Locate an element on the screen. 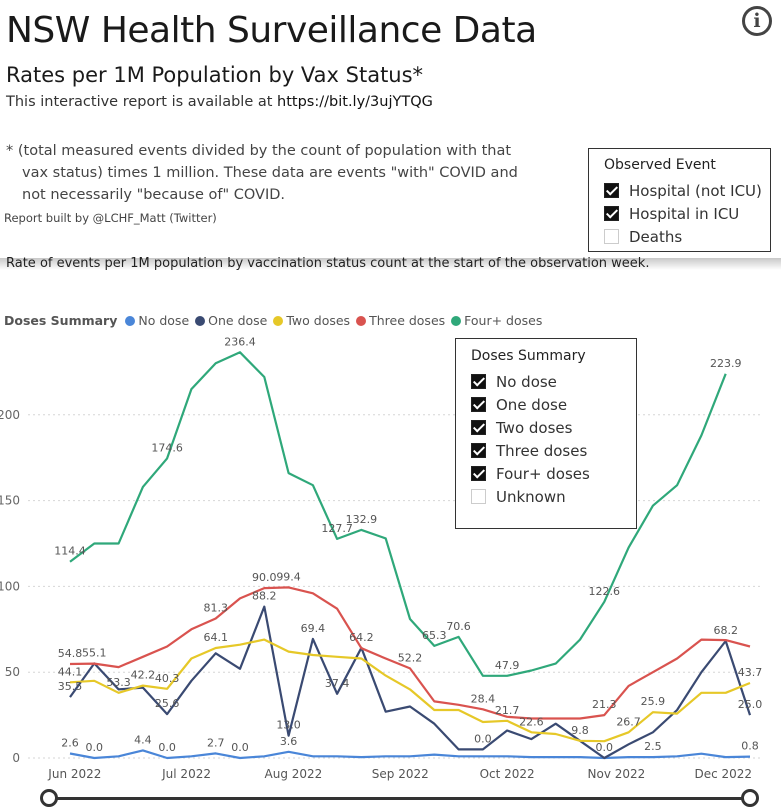  checkbox-label: No dose is located at coordinates (526, 381).